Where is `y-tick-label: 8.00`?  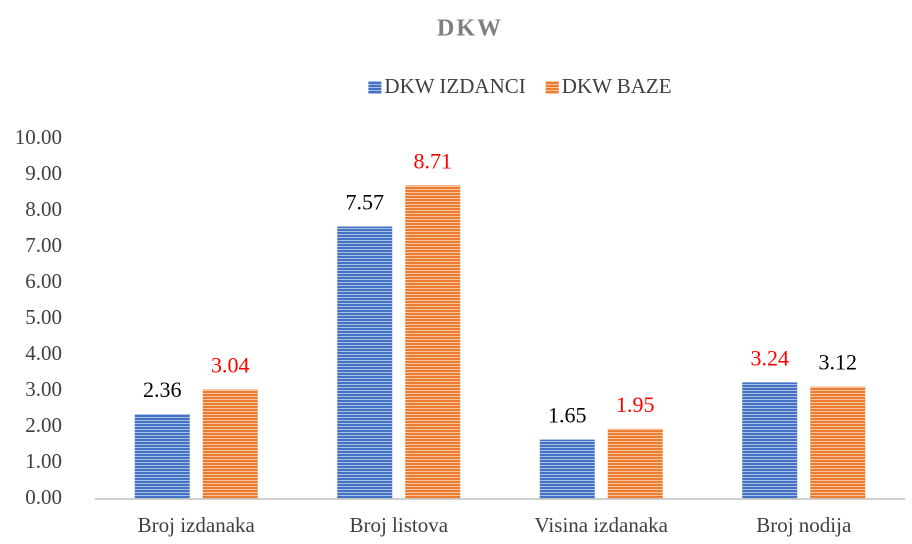 y-tick-label: 8.00 is located at coordinates (43, 209).